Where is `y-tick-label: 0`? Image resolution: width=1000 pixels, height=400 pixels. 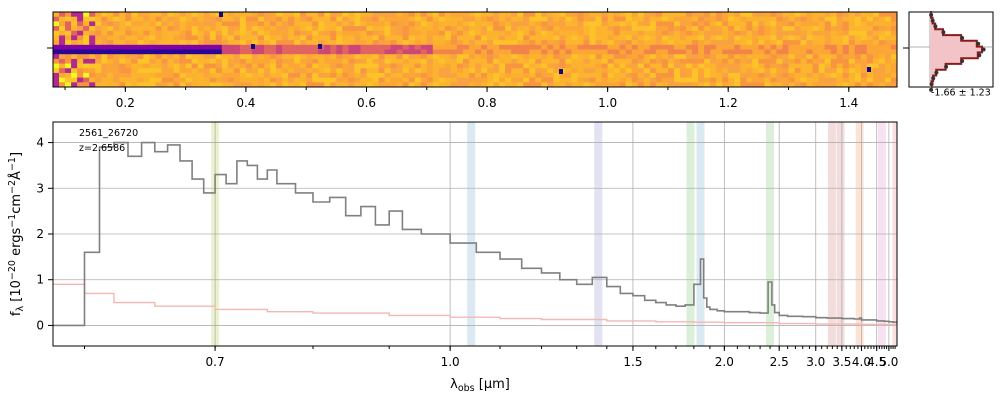 y-tick-label: 0 is located at coordinates (40, 325).